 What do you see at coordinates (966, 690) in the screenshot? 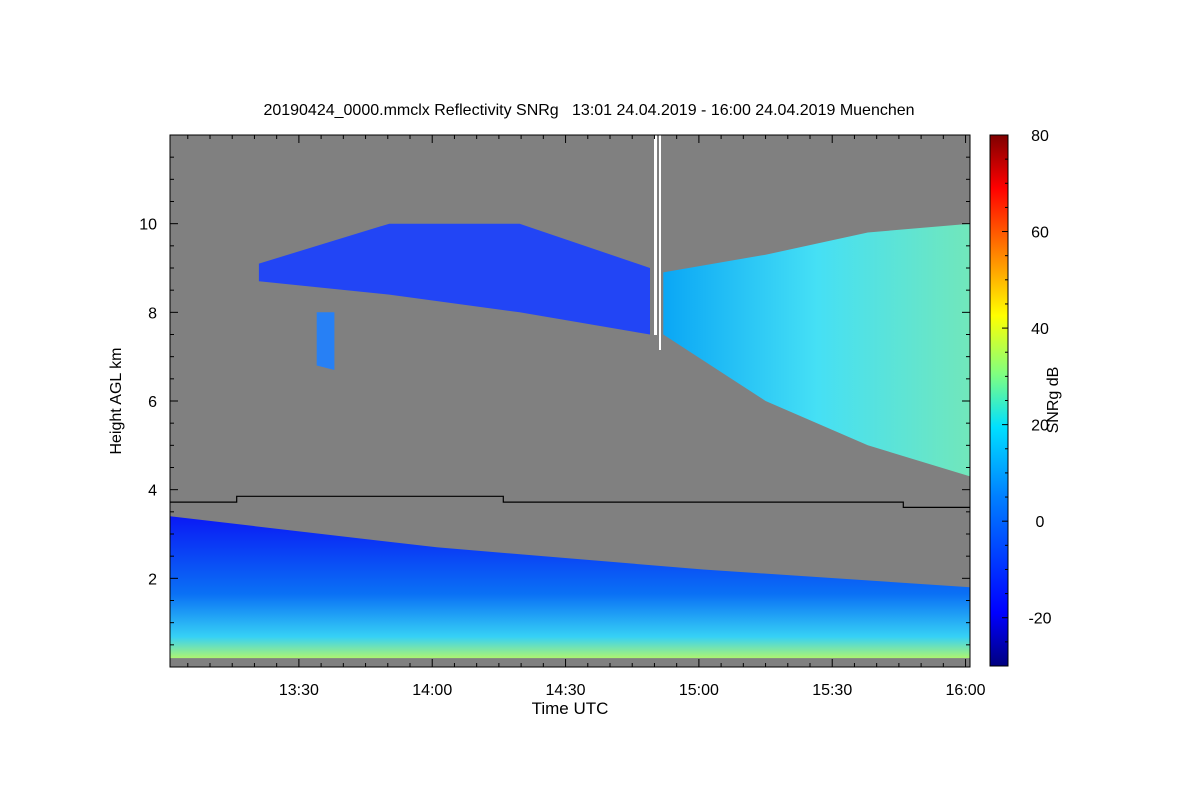
I see `x-tick-label: 16:00` at bounding box center [966, 690].